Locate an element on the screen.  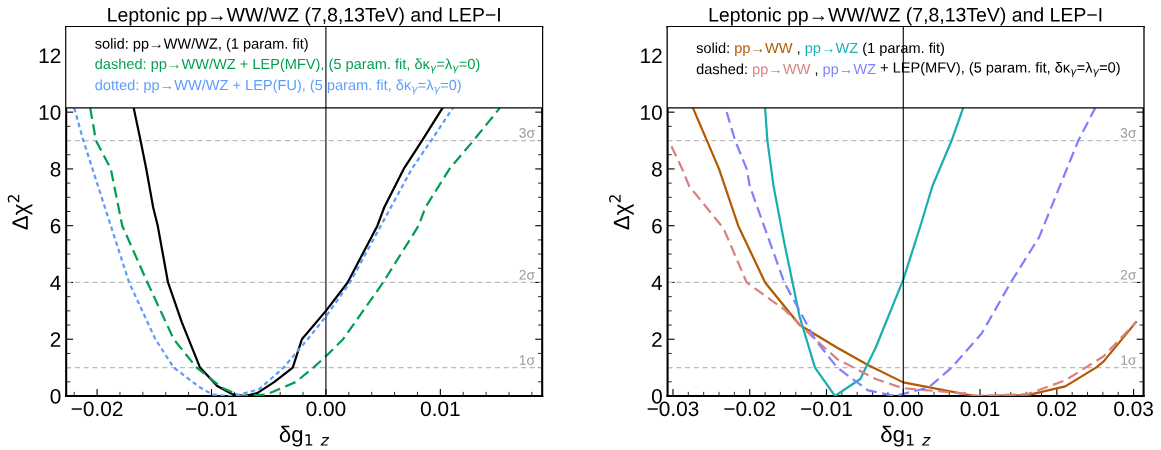
annotation: solid: pp→WW/WZ, (1 param. fit) is located at coordinates (201, 45).